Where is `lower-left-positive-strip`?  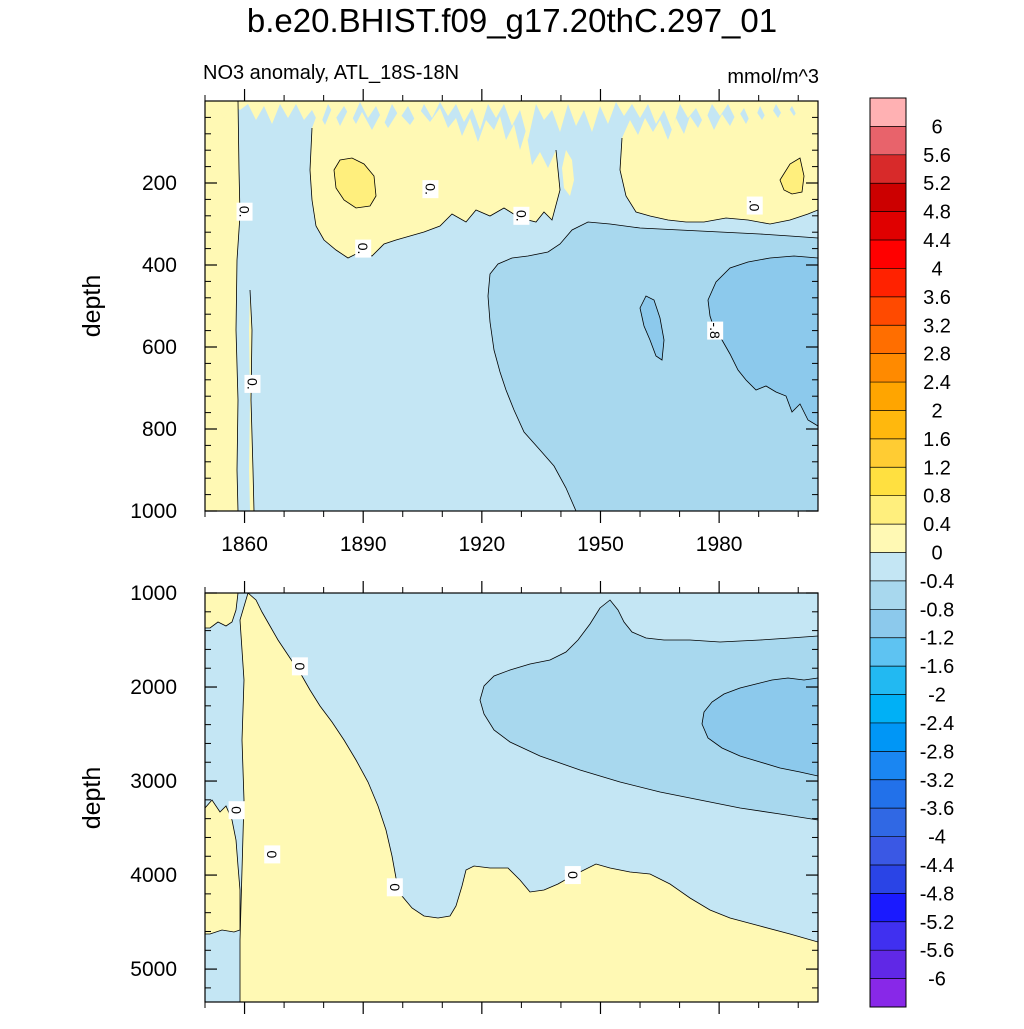
lower-left-positive-strip is located at coordinates (222, 867).